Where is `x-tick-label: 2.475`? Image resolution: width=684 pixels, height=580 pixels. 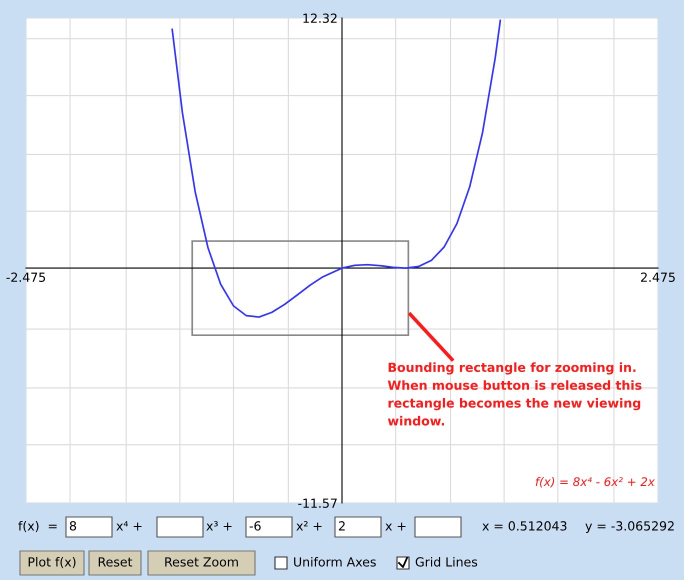 x-tick-label: 2.475 is located at coordinates (658, 277).